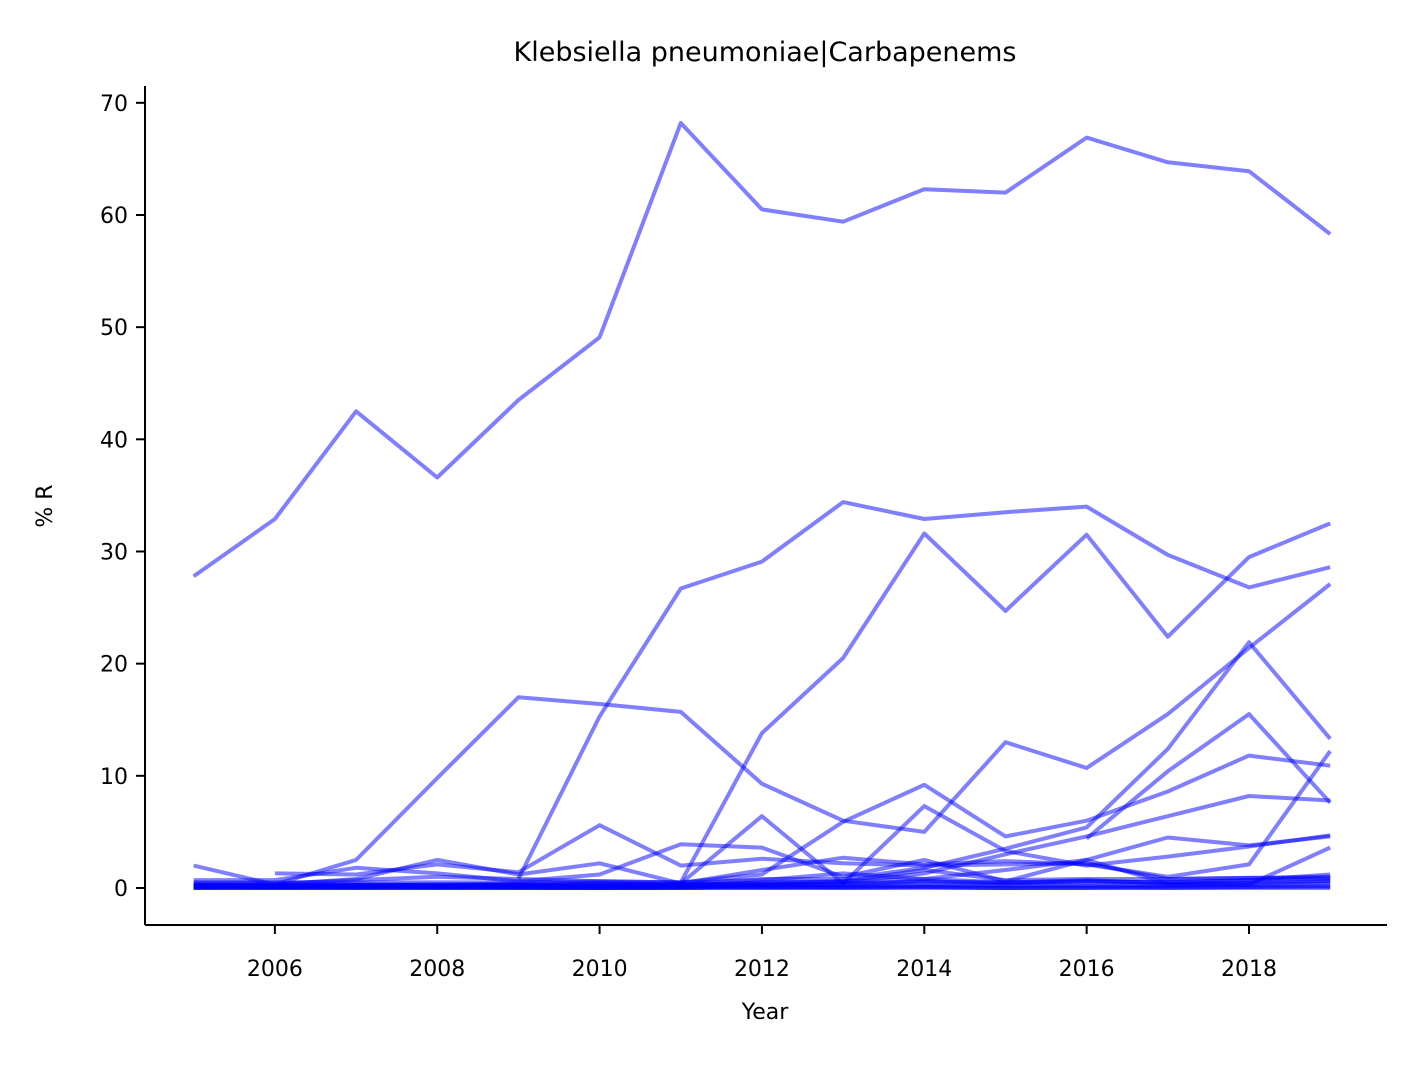 The image size is (1417, 1066). Describe the element at coordinates (121, 889) in the screenshot. I see `y-tick-label: 0` at that location.